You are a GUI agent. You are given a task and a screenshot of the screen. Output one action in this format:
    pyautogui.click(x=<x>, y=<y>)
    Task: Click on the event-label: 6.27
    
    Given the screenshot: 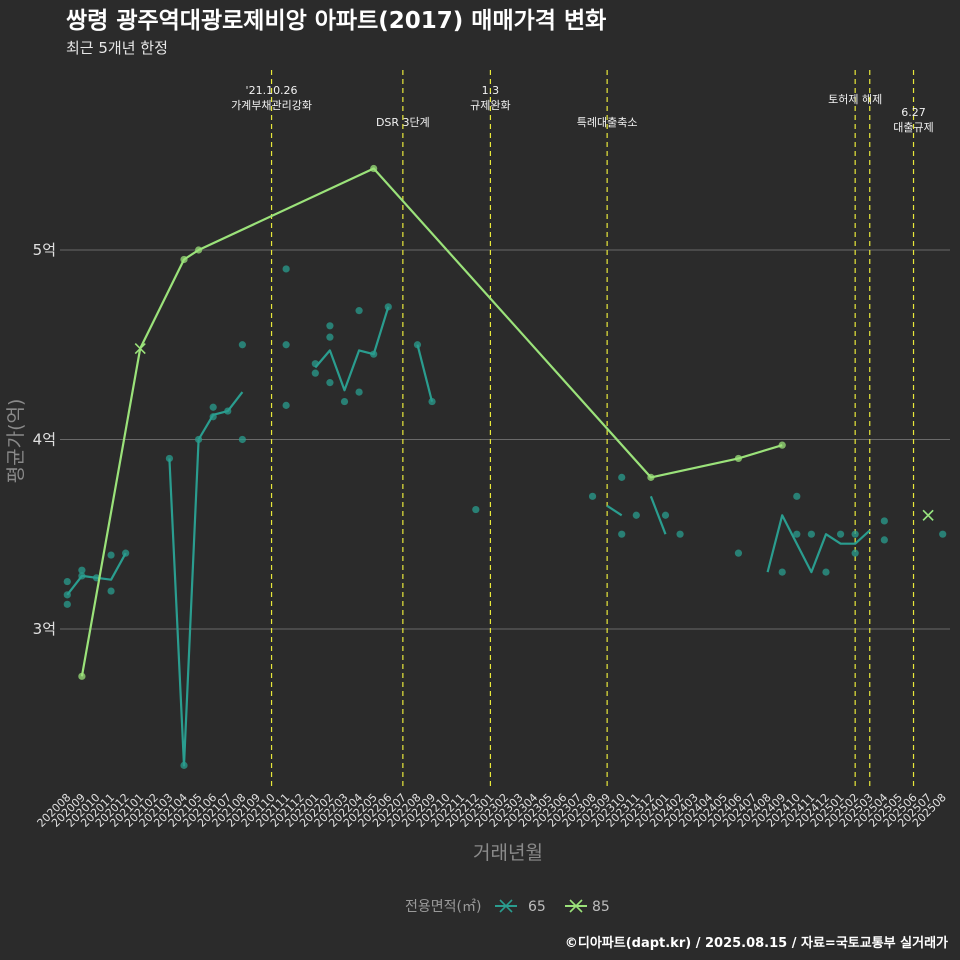 What is the action you would take?
    pyautogui.click(x=913, y=112)
    